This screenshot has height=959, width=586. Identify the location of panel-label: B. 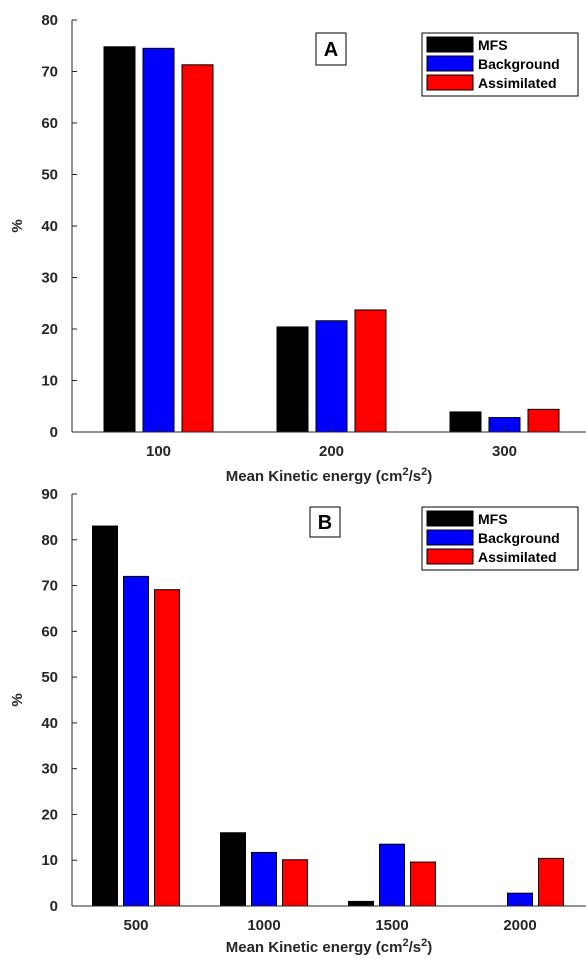
(325, 523).